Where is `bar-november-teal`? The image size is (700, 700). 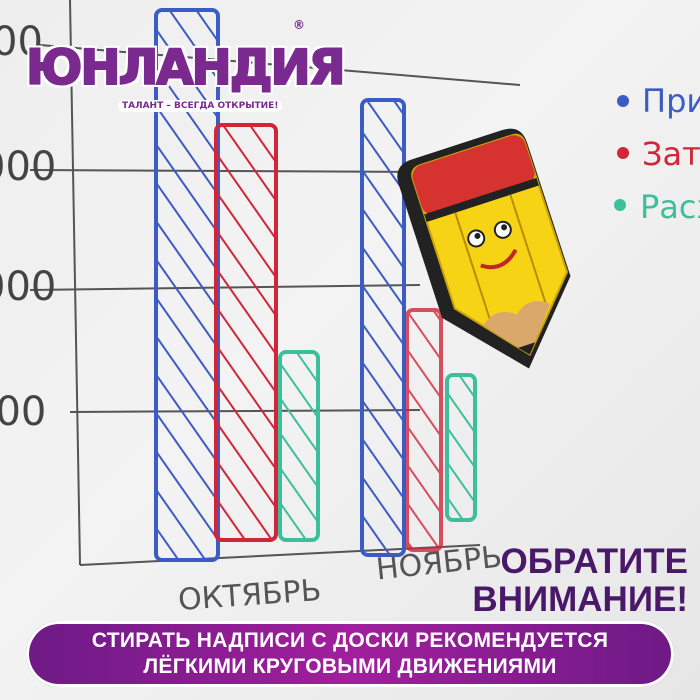 bar-november-teal is located at coordinates (461, 447).